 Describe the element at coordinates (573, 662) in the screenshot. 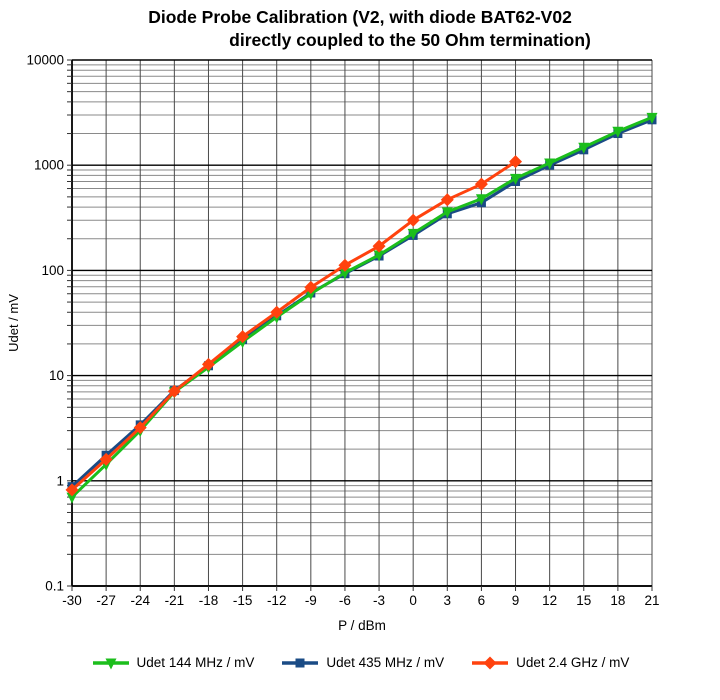

I see `legend-label-24ghz: Udet 2.4 GHz / mV` at that location.